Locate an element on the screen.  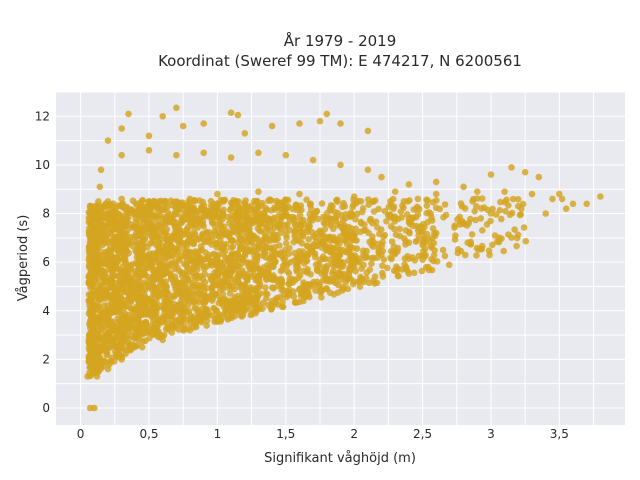
x-tick-label: 1 is located at coordinates (218, 434).